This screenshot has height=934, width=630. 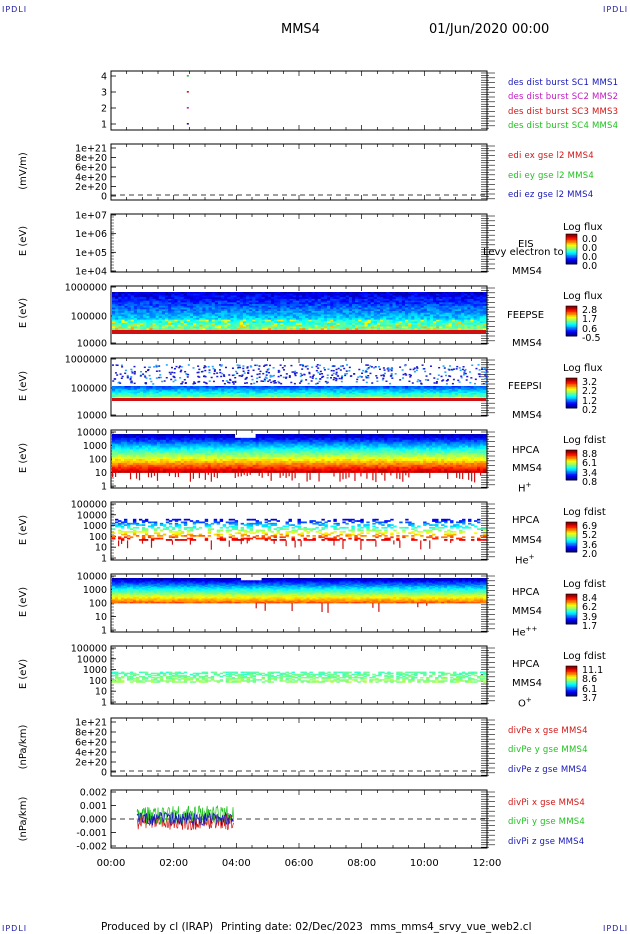 I want to click on y-tick-label-p2: 1e+21, so click(x=91, y=149).